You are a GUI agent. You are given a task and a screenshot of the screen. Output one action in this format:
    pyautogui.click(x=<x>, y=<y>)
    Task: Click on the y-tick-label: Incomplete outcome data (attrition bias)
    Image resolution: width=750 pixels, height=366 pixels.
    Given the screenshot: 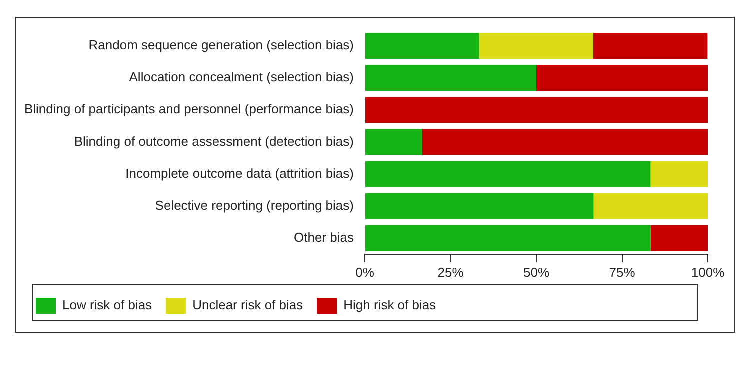 What is the action you would take?
    pyautogui.click(x=240, y=173)
    